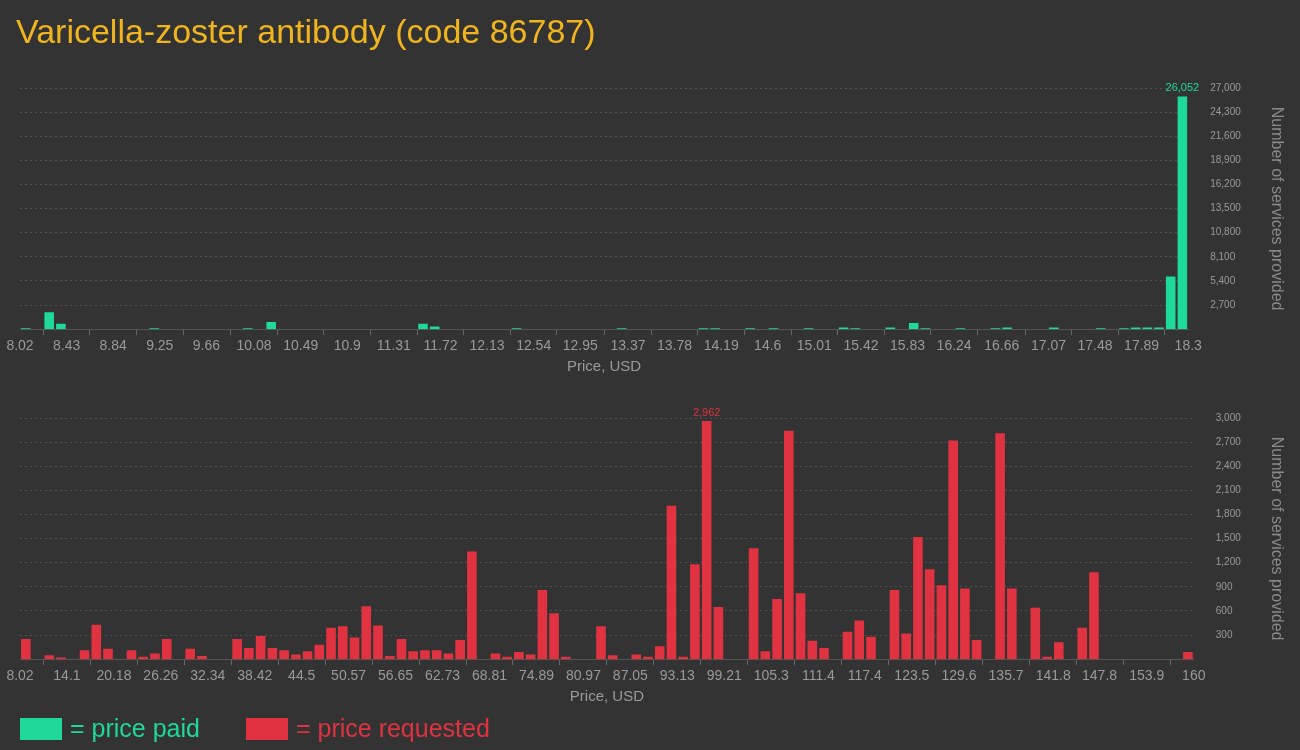  I want to click on x-tick-label: 117.4, so click(864, 675).